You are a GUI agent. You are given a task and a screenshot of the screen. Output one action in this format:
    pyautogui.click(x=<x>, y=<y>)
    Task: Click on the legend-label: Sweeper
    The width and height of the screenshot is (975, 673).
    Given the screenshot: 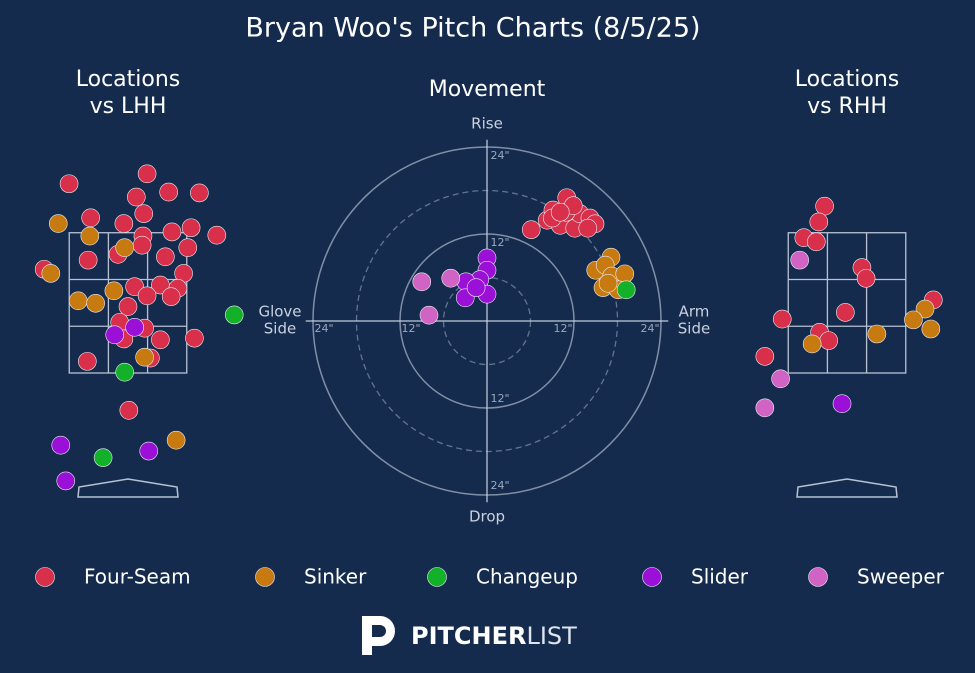 What is the action you would take?
    pyautogui.click(x=901, y=577)
    